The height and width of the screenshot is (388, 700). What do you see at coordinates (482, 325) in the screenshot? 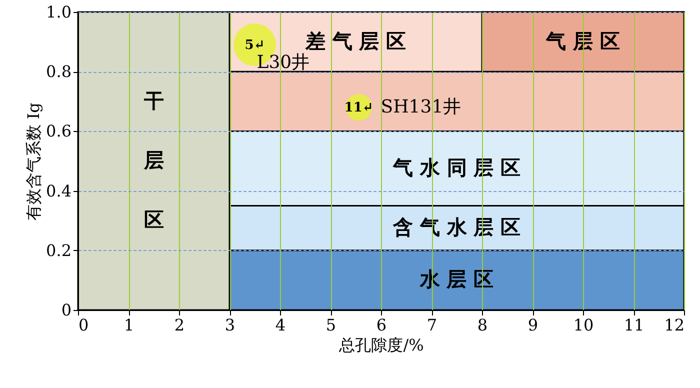
I see `x-tick-label: 8` at bounding box center [482, 325].